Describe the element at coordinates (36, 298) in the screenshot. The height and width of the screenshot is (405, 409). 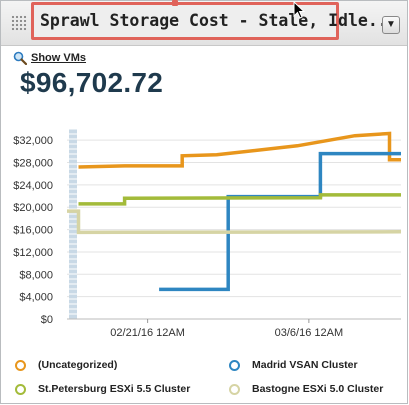
I see `y-tick-label: $4,000` at that location.